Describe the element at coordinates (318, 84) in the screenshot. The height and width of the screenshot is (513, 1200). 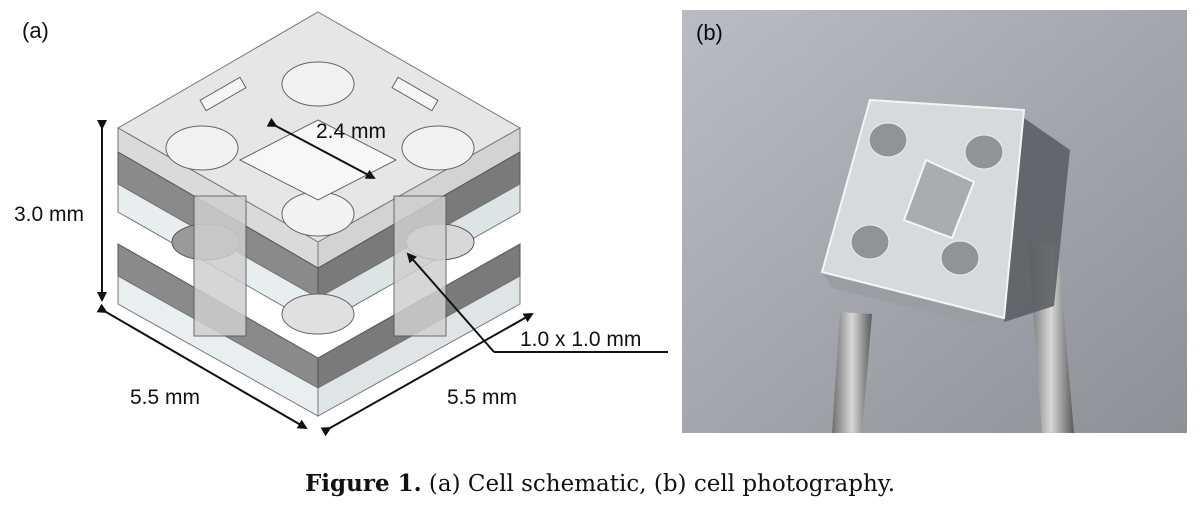
I see `top-hole-back` at that location.